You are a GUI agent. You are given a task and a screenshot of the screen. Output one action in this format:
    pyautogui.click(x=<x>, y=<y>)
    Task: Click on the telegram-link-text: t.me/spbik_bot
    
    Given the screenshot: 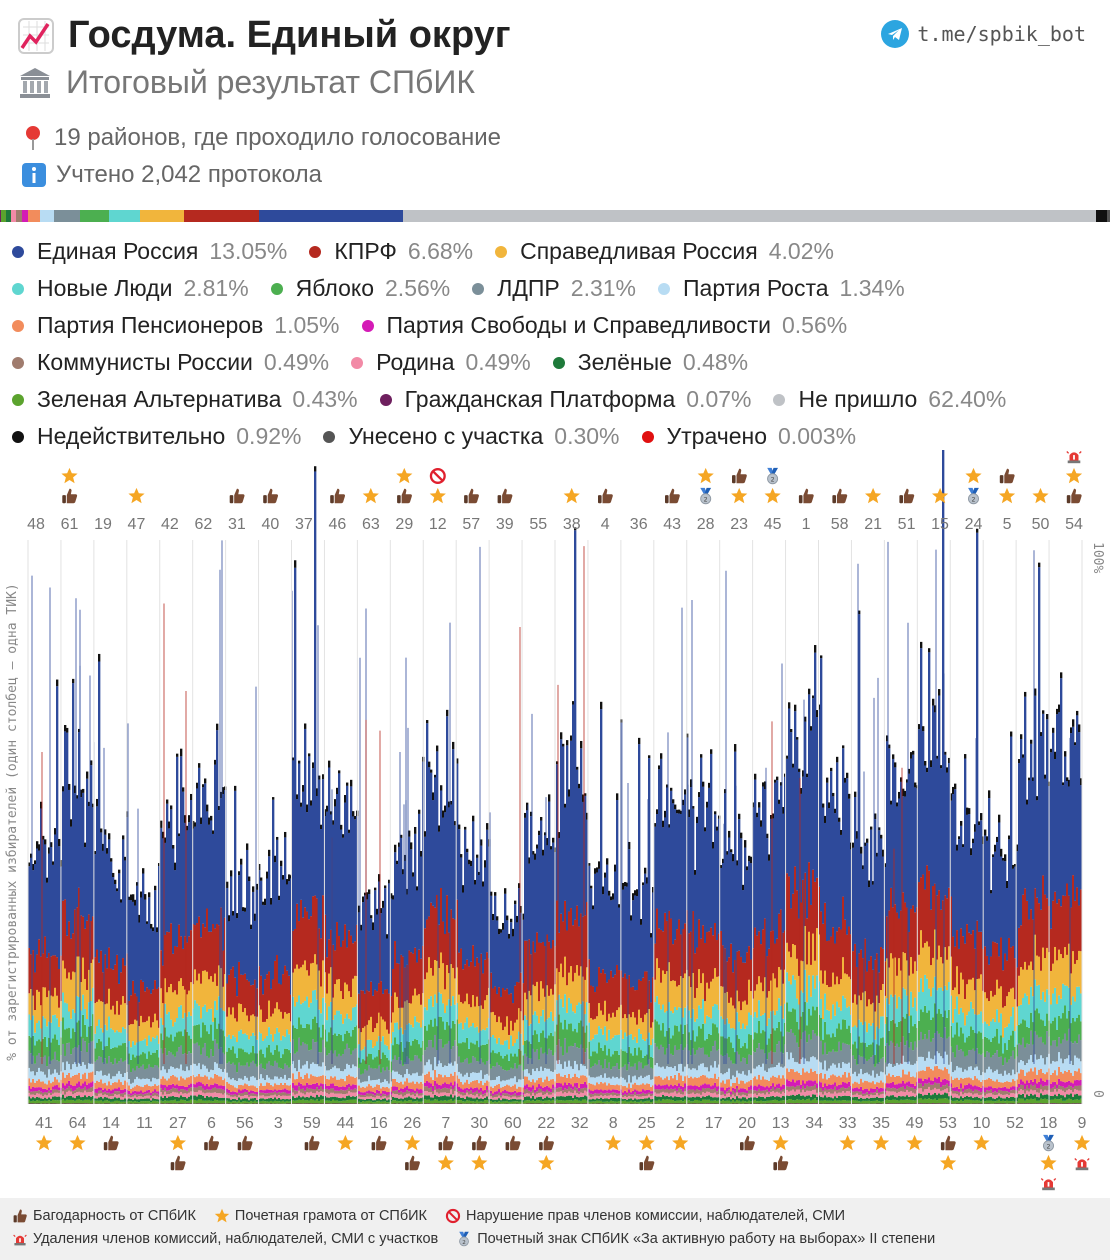 What is the action you would take?
    pyautogui.click(x=1001, y=34)
    